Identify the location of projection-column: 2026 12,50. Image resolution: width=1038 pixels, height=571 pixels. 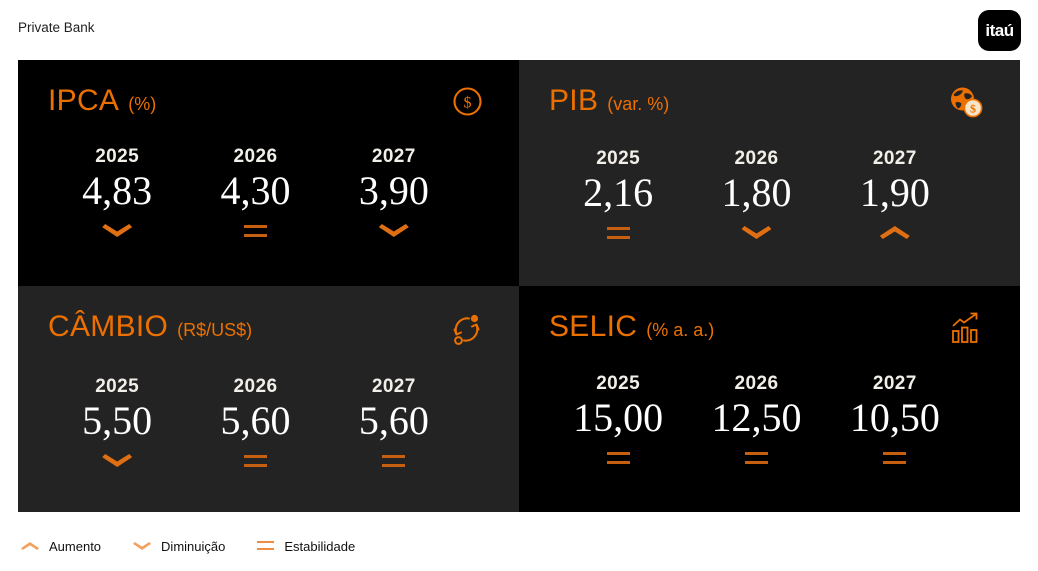
(756, 419).